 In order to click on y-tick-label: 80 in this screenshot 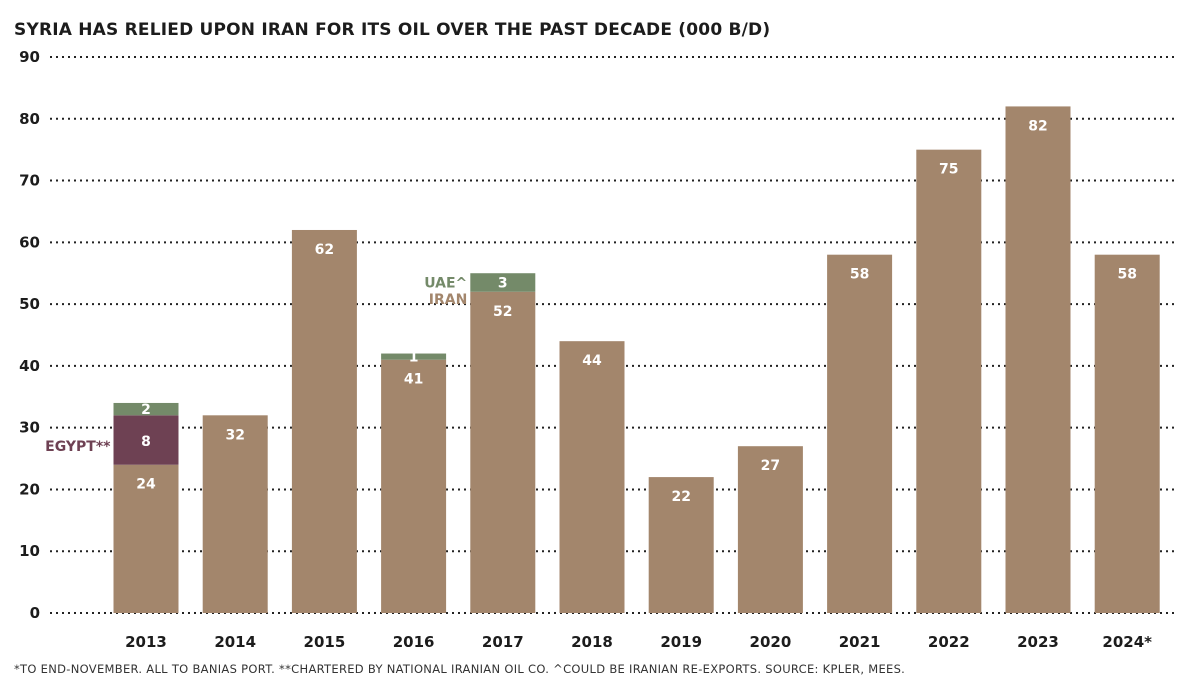, I will do `click(29, 119)`.